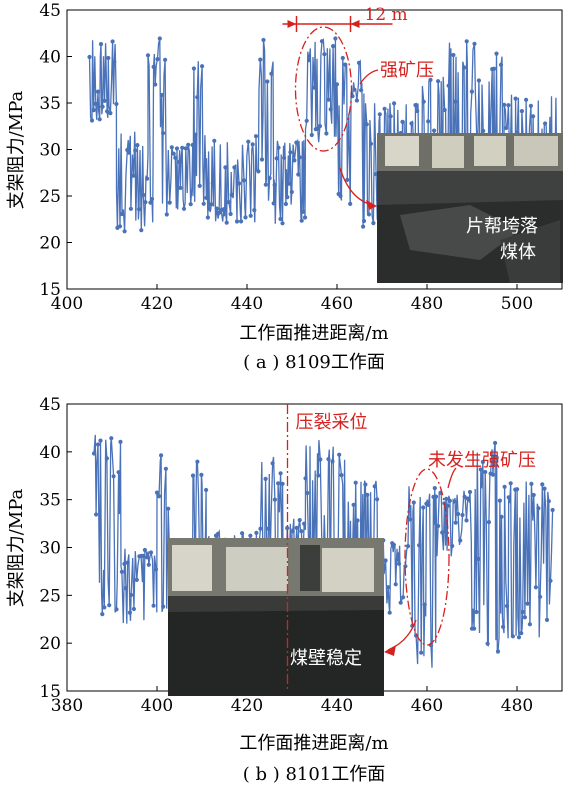 Image resolution: width=579 pixels, height=800 pixels. What do you see at coordinates (332, 422) in the screenshot?
I see `fracture-position-label: 压裂采位` at bounding box center [332, 422].